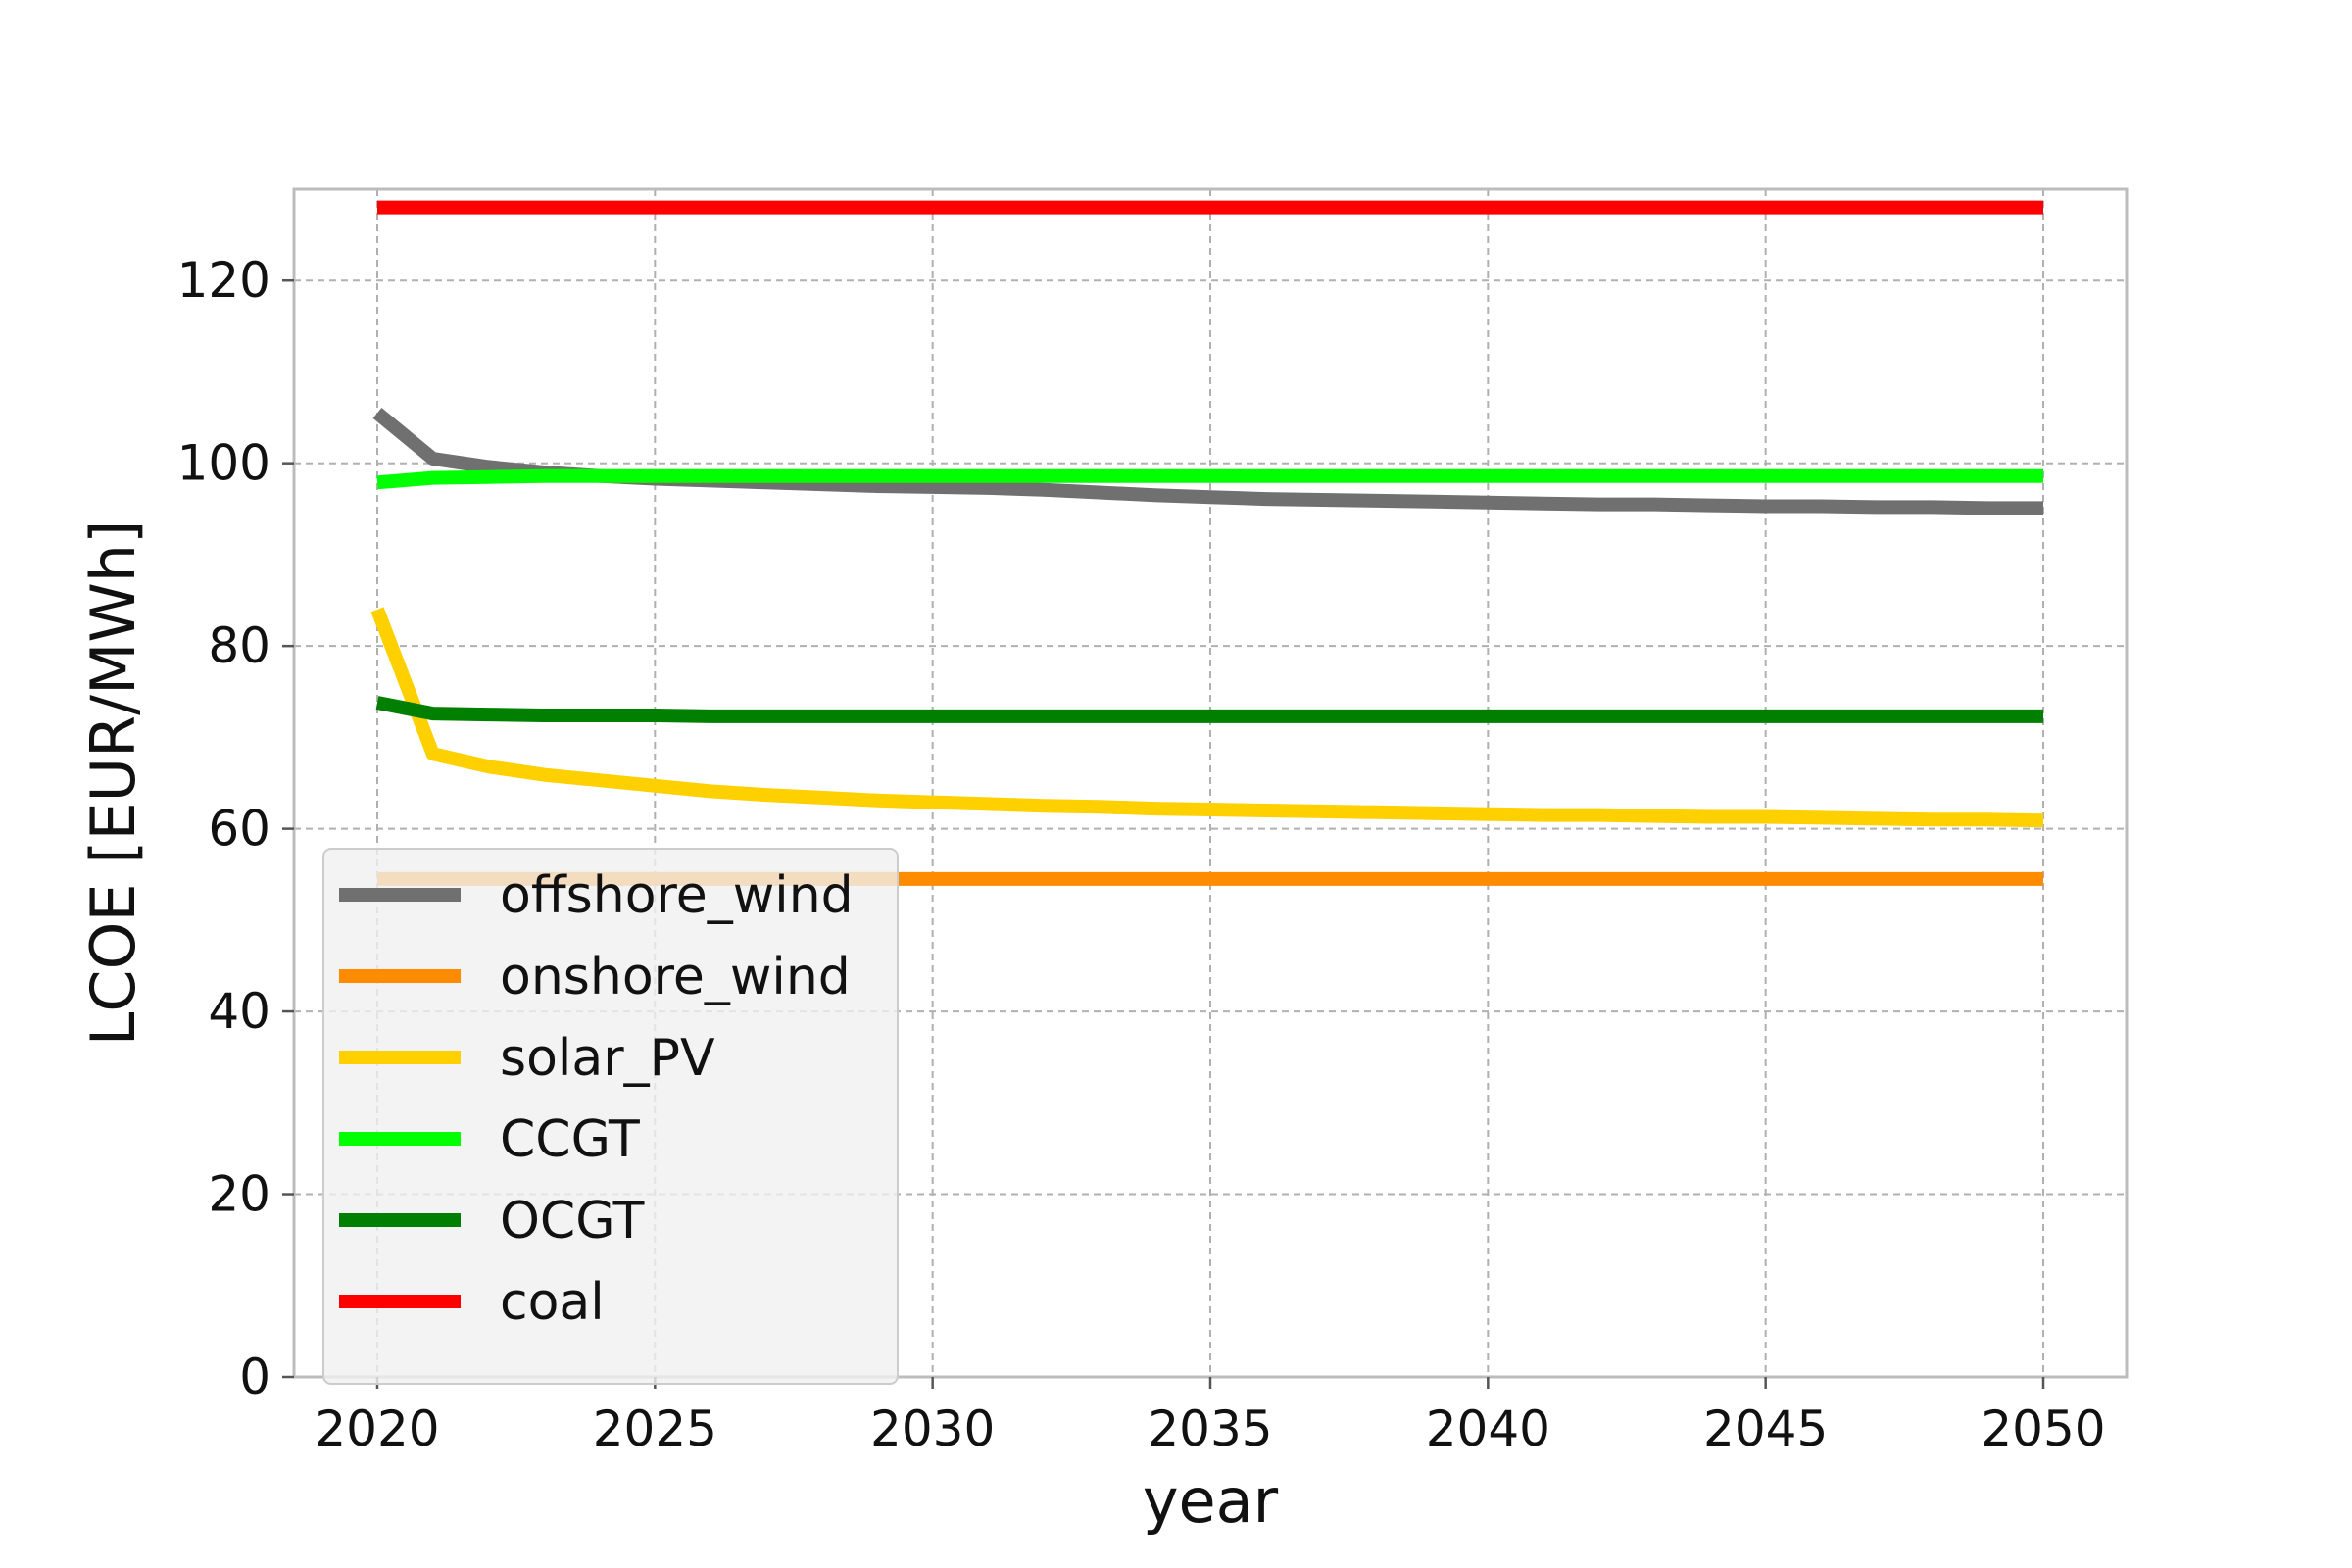 Image resolution: width=2352 pixels, height=1568 pixels. What do you see at coordinates (113, 783) in the screenshot?
I see `y-axis-label: LCOE [EUR/MWh]` at bounding box center [113, 783].